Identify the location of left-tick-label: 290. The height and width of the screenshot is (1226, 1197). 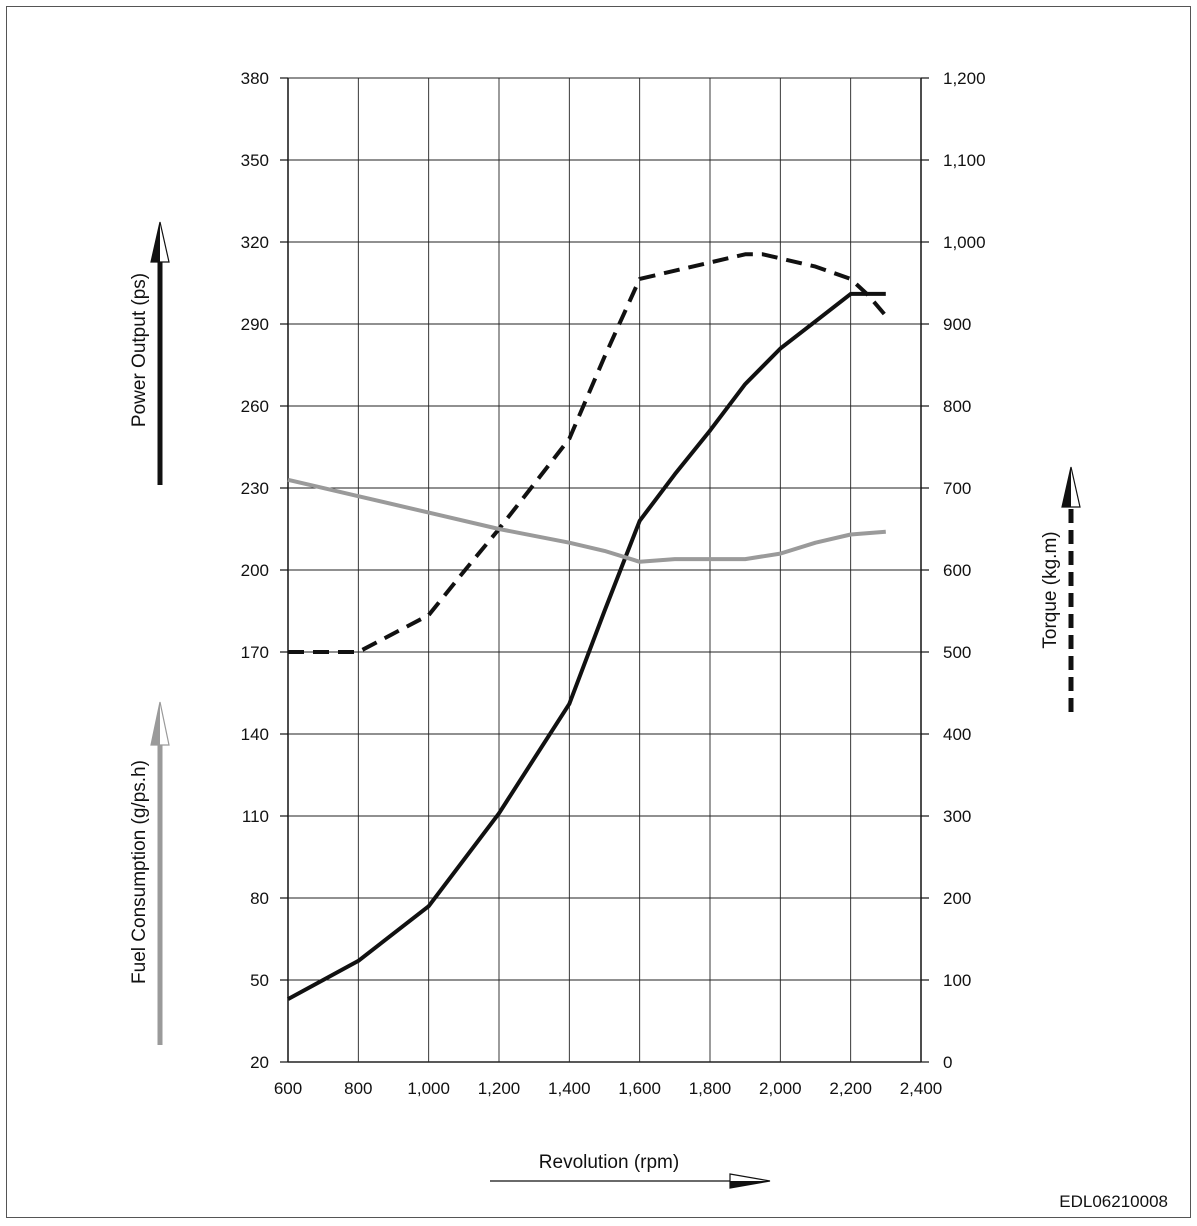
(255, 324).